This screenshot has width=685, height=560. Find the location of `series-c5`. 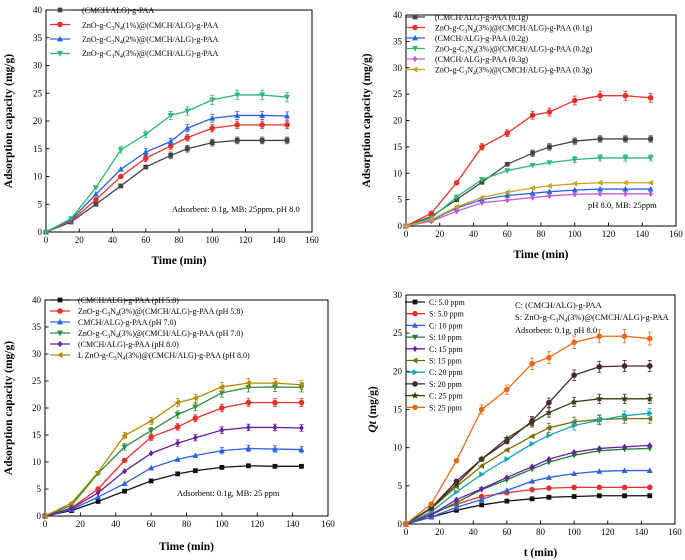

series-c5 is located at coordinates (173, 471).